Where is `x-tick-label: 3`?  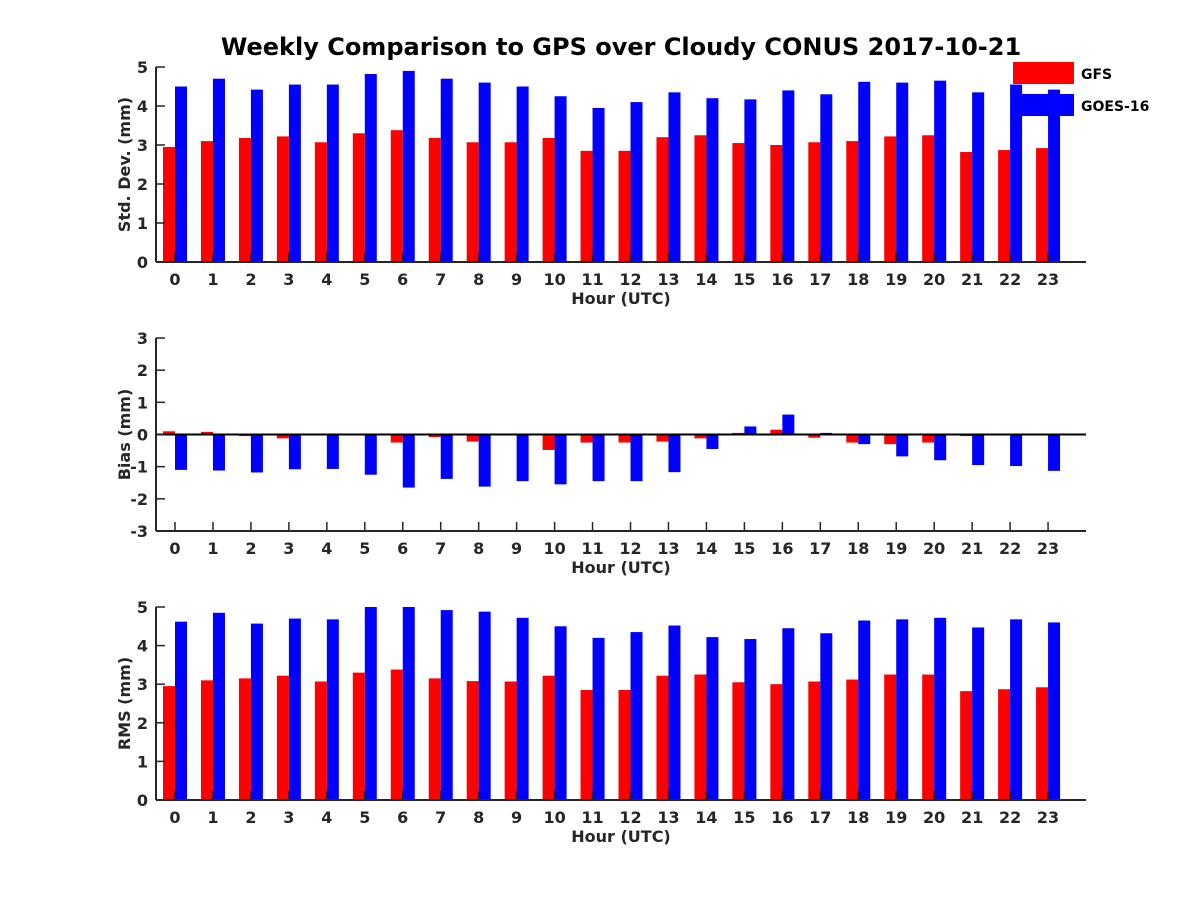
x-tick-label: 3 is located at coordinates (288, 817).